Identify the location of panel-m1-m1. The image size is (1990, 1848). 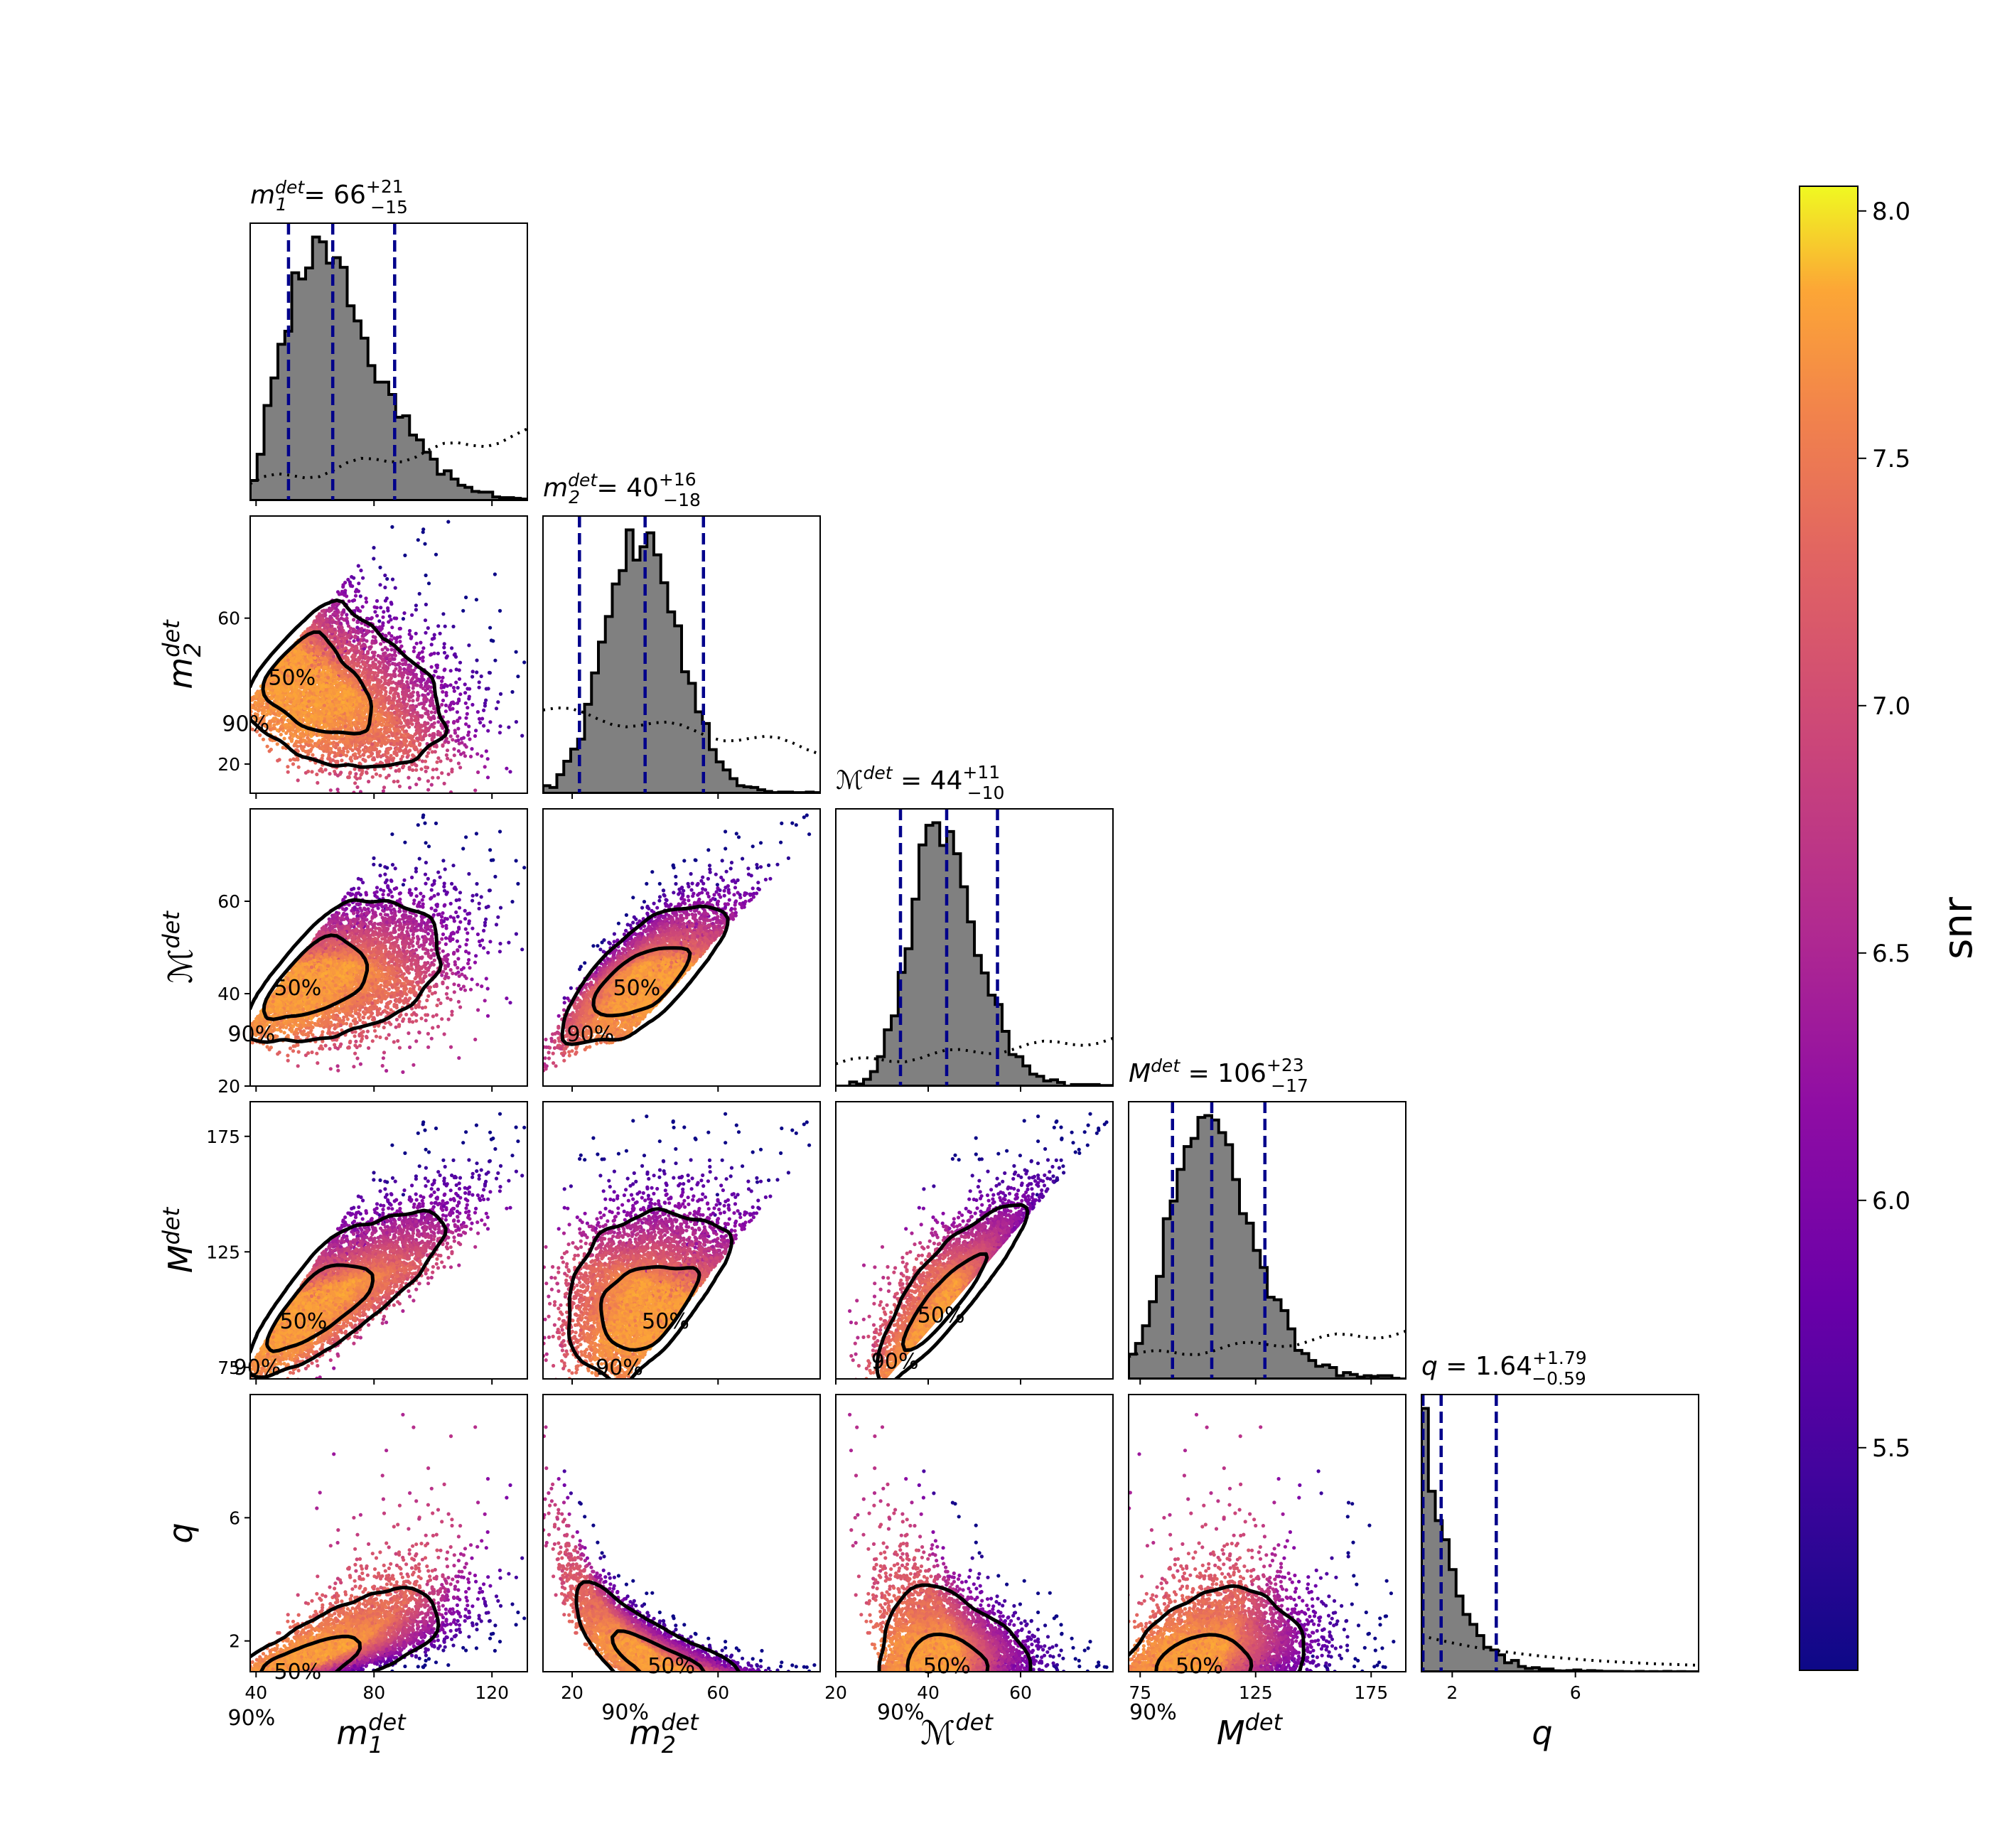
(389, 364).